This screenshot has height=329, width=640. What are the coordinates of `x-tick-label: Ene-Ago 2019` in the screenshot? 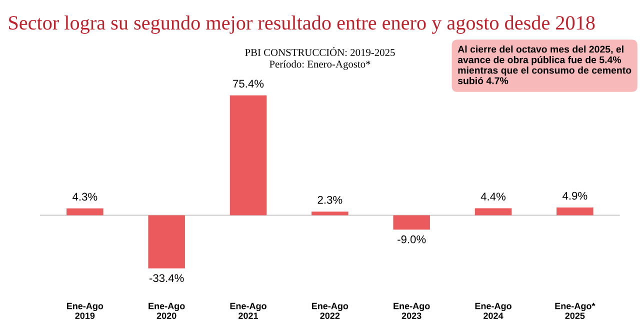 It's located at (85, 310).